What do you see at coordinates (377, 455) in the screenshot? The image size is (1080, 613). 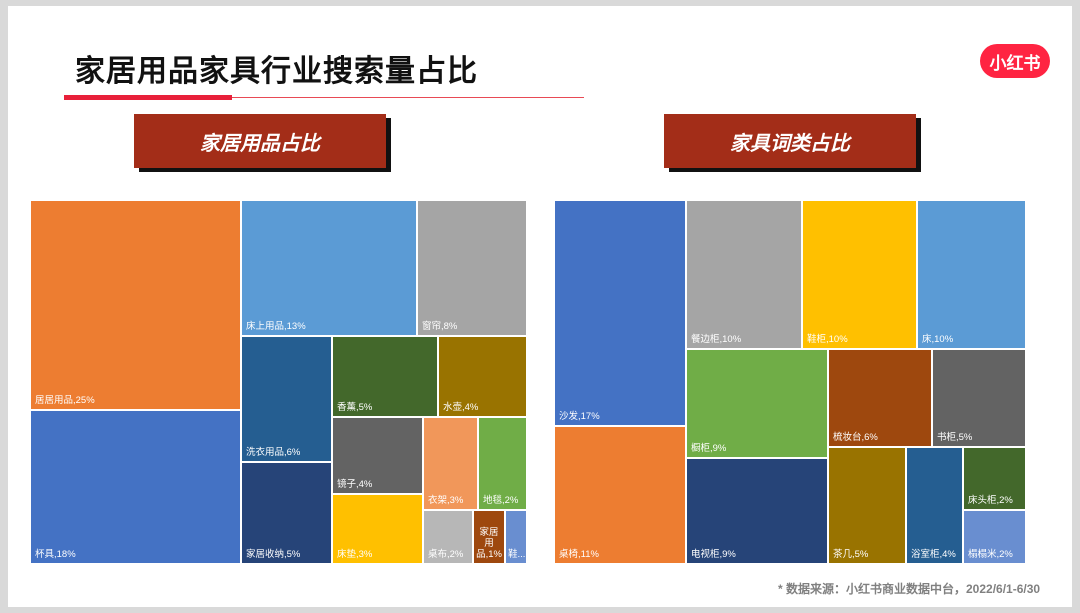 I see `treemap-cell-镜子: 镜子,4%` at bounding box center [377, 455].